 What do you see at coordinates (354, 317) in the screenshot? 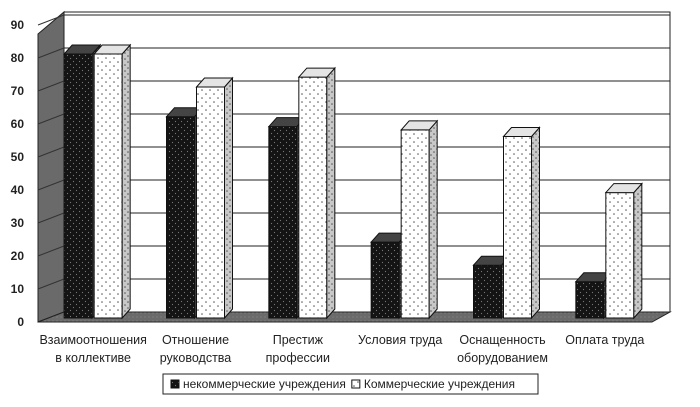
I see `floor` at bounding box center [354, 317].